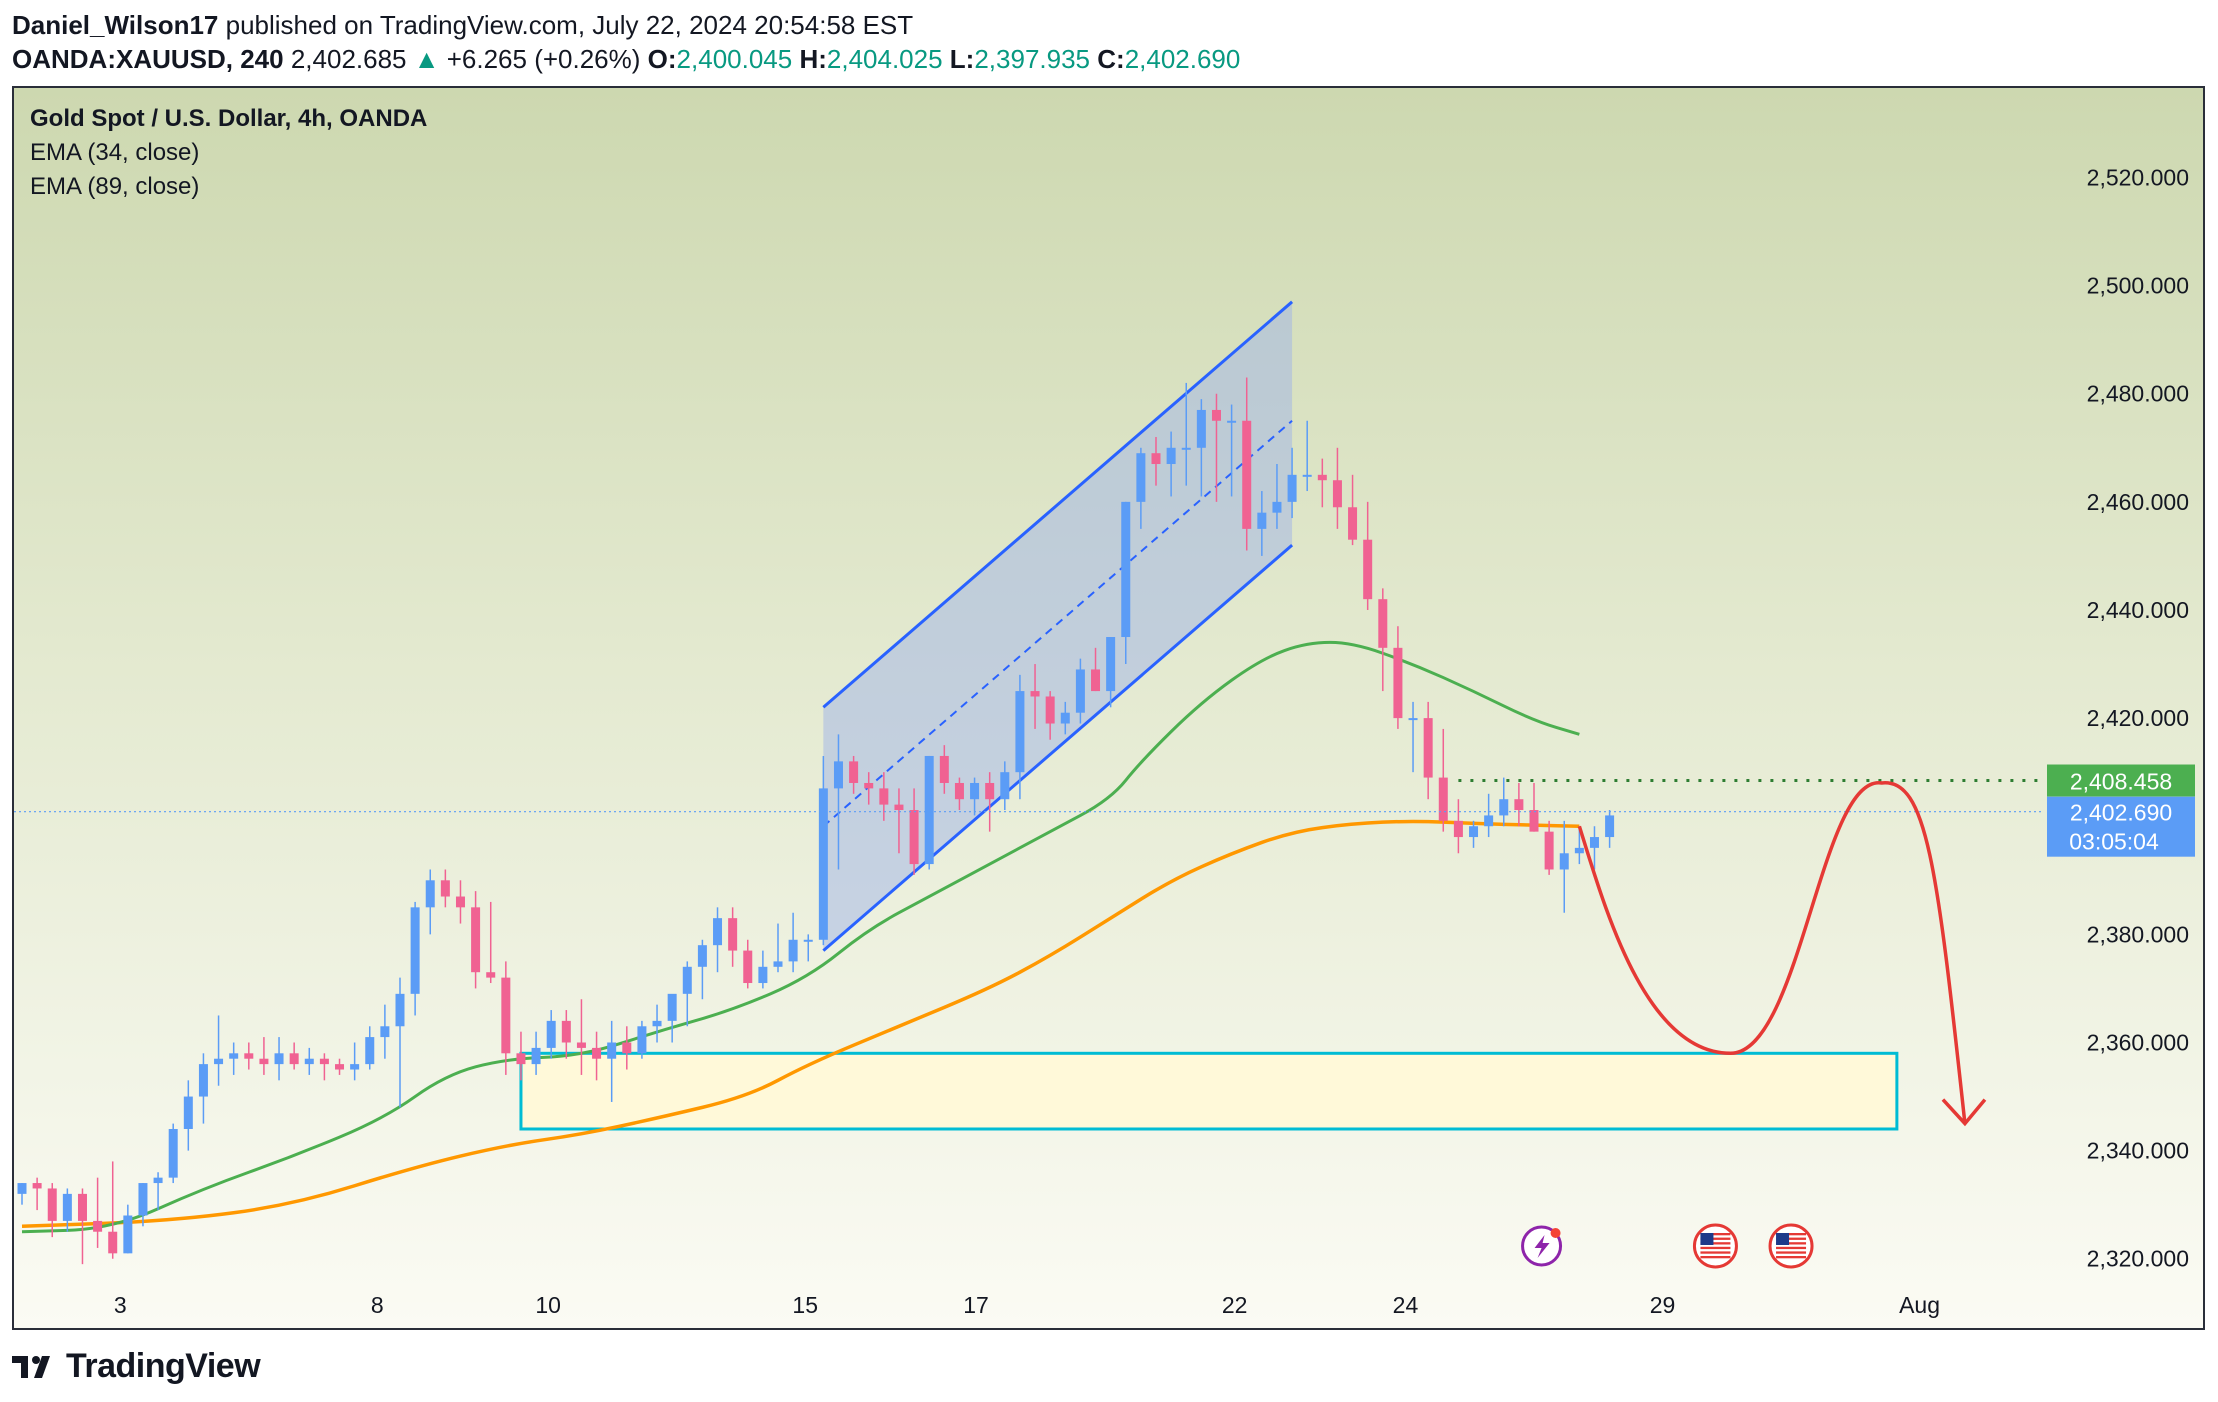  What do you see at coordinates (2121, 826) in the screenshot?
I see `last-price-tag` at bounding box center [2121, 826].